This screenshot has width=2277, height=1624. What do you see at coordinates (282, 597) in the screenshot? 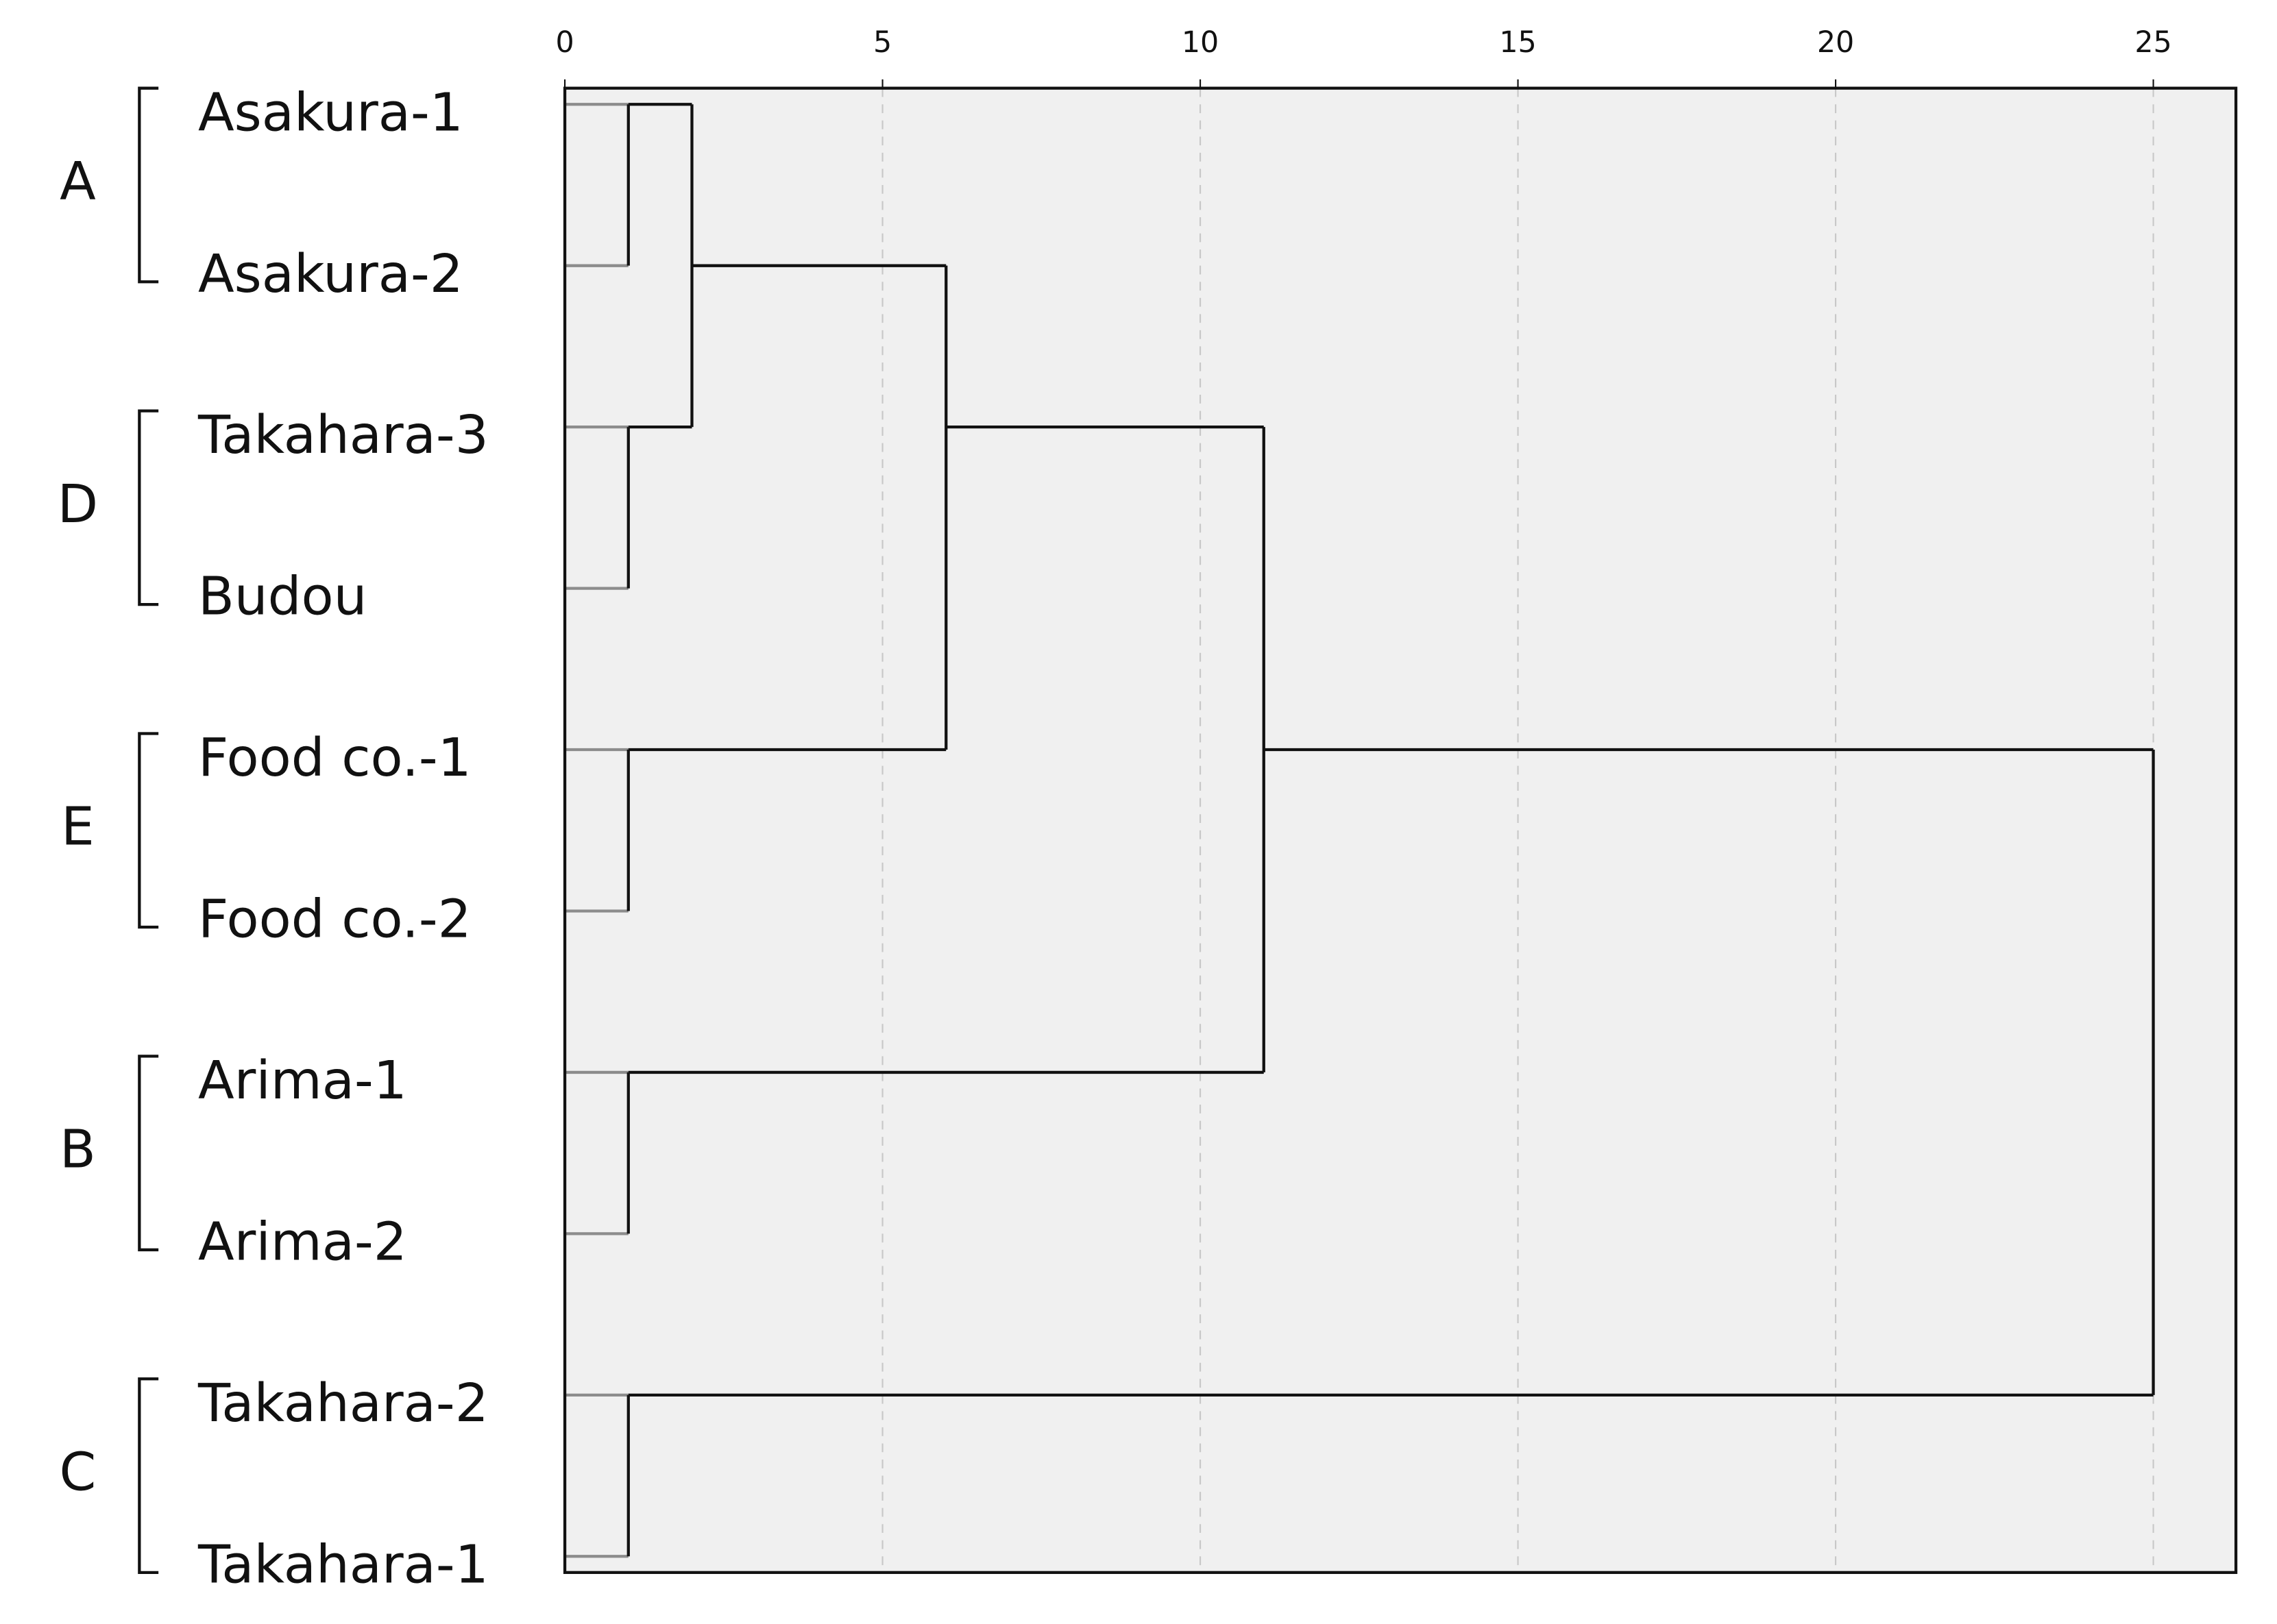
I see `leaf-label: Budou` at bounding box center [282, 597].